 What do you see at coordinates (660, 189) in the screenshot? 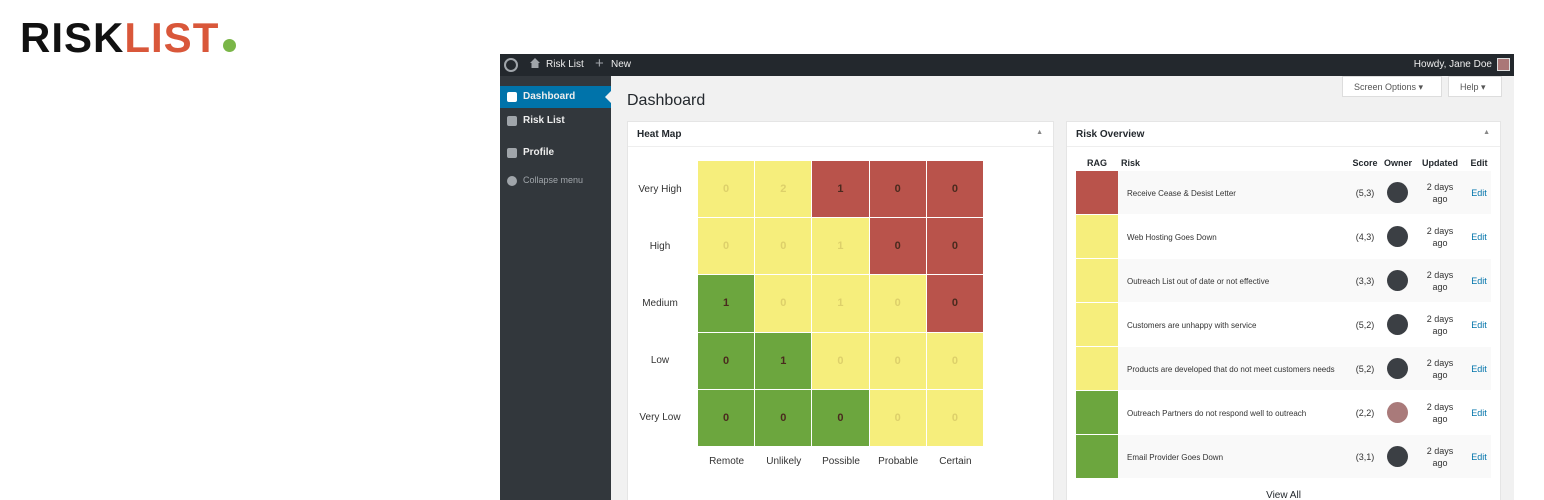
I see `row-label: Very High` at bounding box center [660, 189].